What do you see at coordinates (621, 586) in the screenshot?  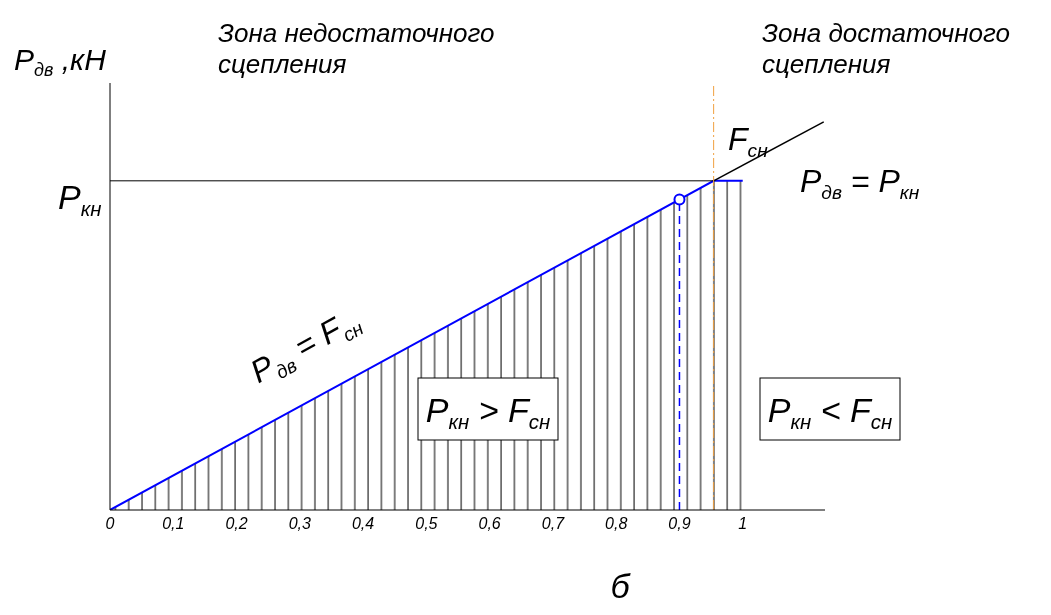 I see `x-axis-title: б` at bounding box center [621, 586].